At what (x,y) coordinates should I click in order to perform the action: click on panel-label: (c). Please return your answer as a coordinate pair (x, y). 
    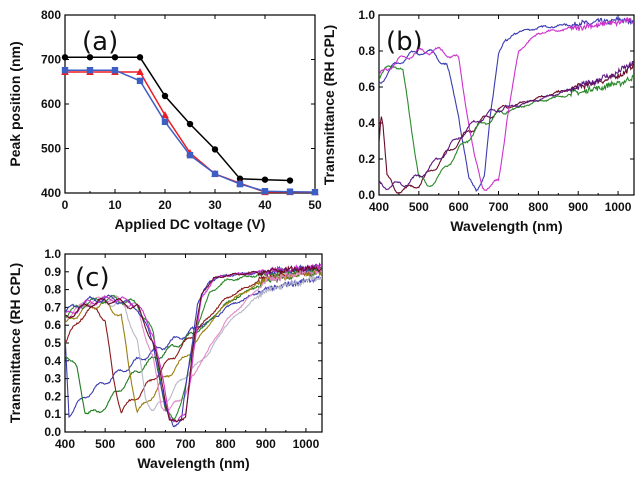
    Looking at the image, I should click on (92, 278).